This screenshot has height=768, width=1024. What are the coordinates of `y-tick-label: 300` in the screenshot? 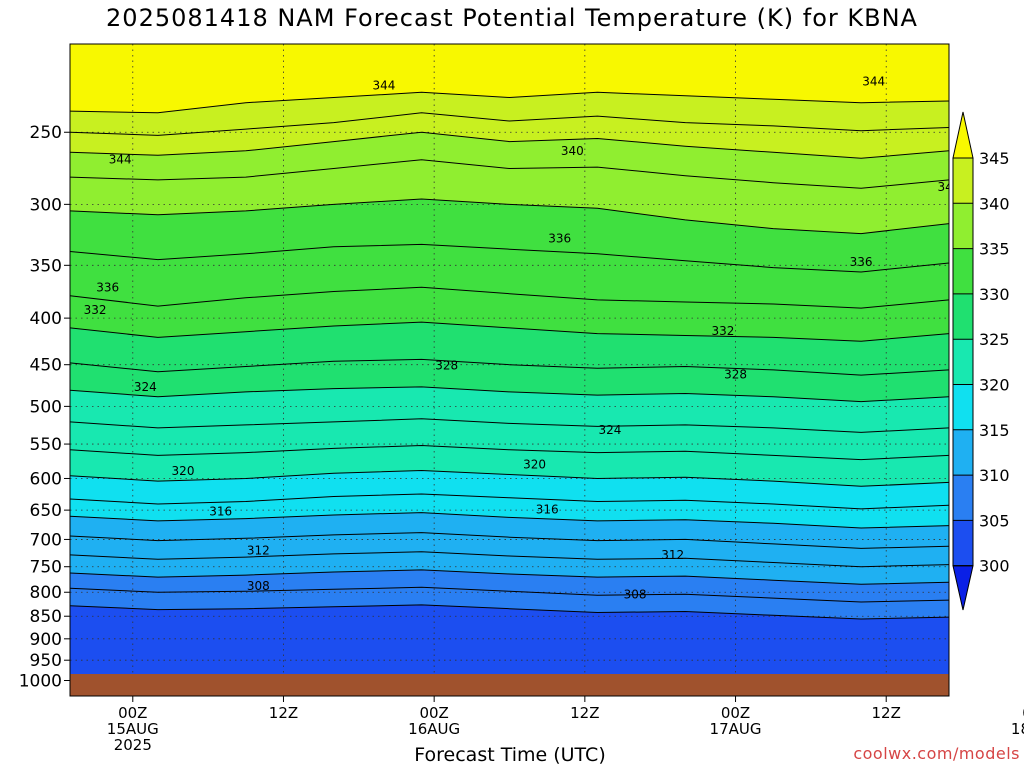 It's located at (46, 205).